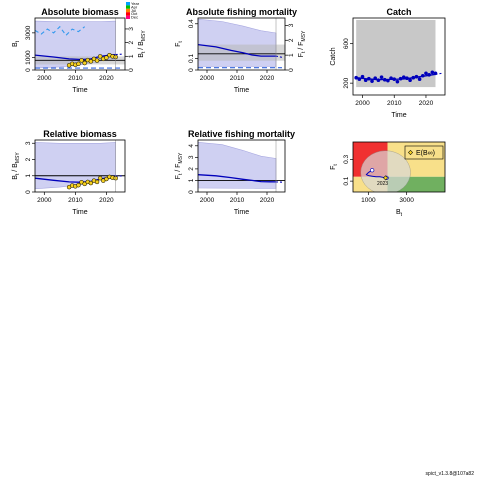 This screenshot has width=480, height=480. I want to click on legend-box, so click(424, 152).